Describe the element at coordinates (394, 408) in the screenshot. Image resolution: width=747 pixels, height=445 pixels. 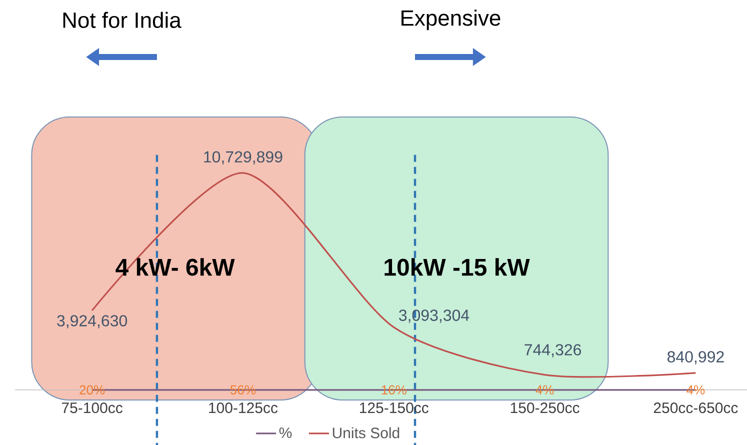
I see `x-tick-label: 125-150cc` at that location.